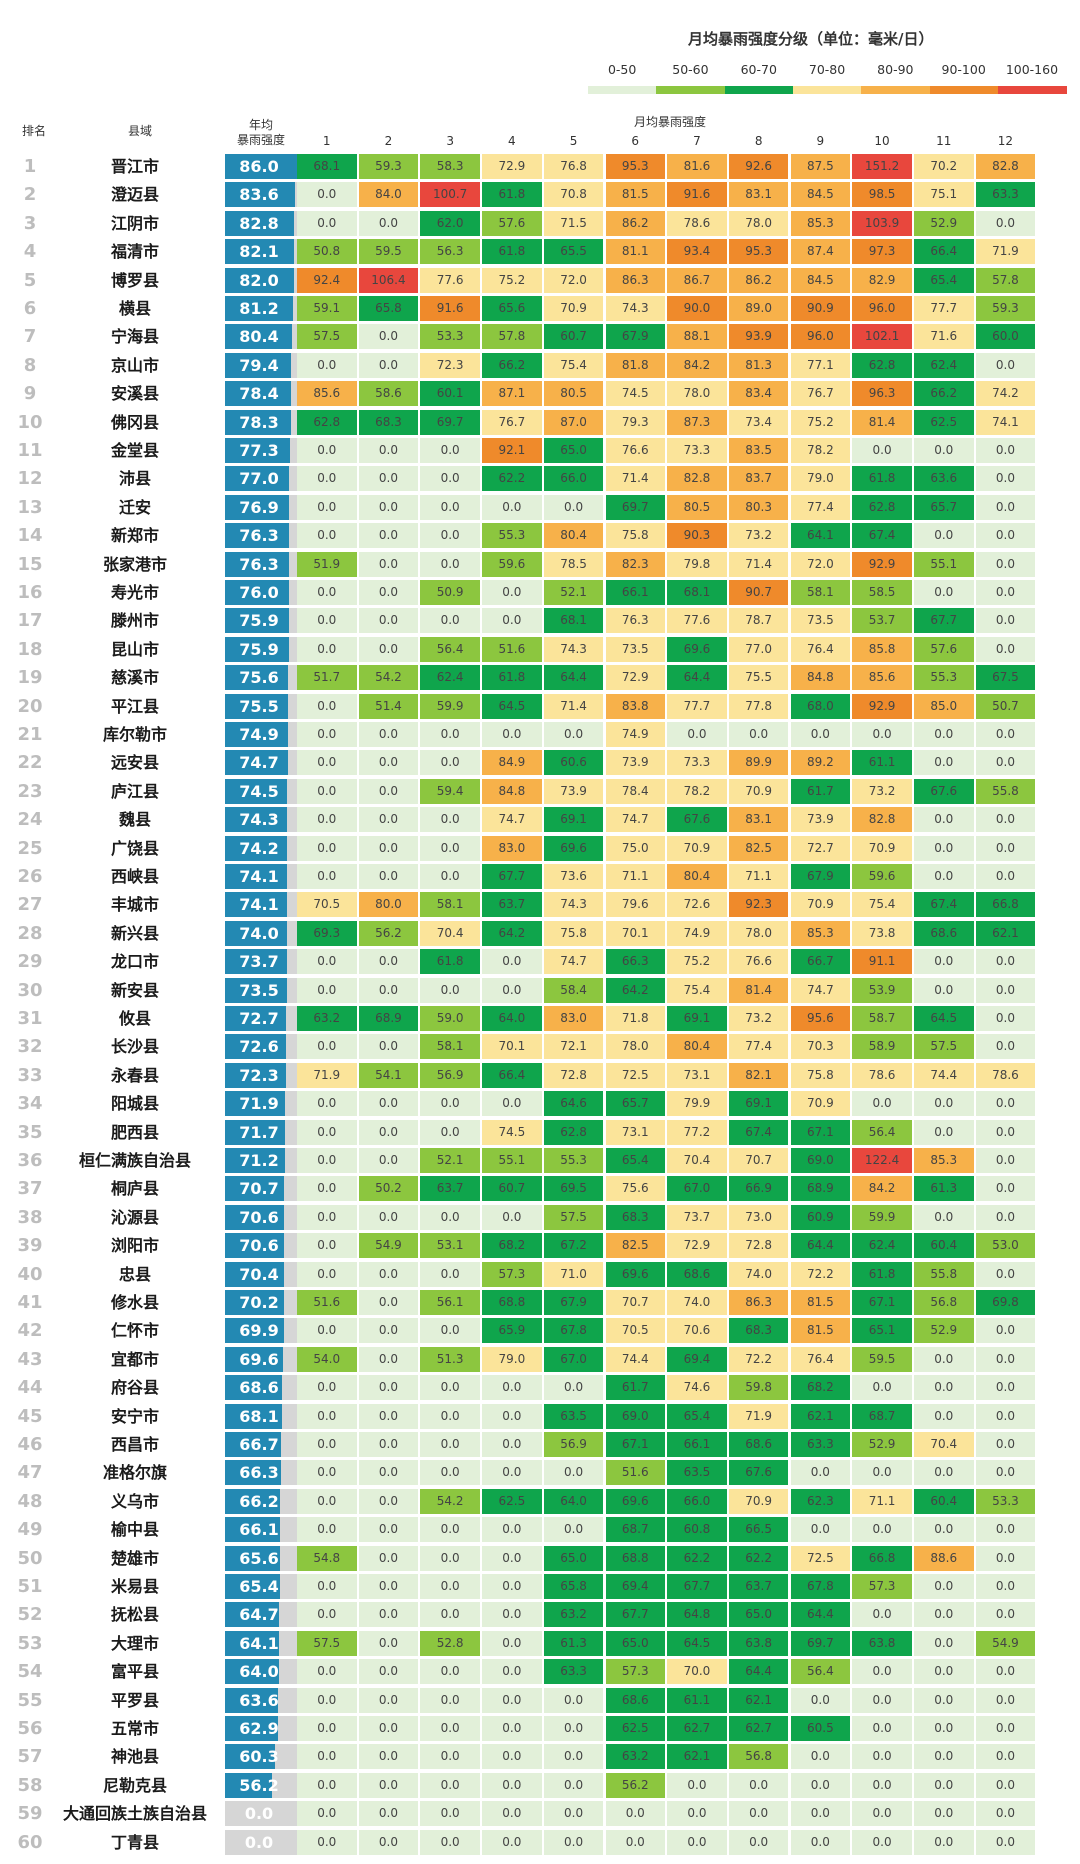  I want to click on month-cell: 83.0, so click(512, 848).